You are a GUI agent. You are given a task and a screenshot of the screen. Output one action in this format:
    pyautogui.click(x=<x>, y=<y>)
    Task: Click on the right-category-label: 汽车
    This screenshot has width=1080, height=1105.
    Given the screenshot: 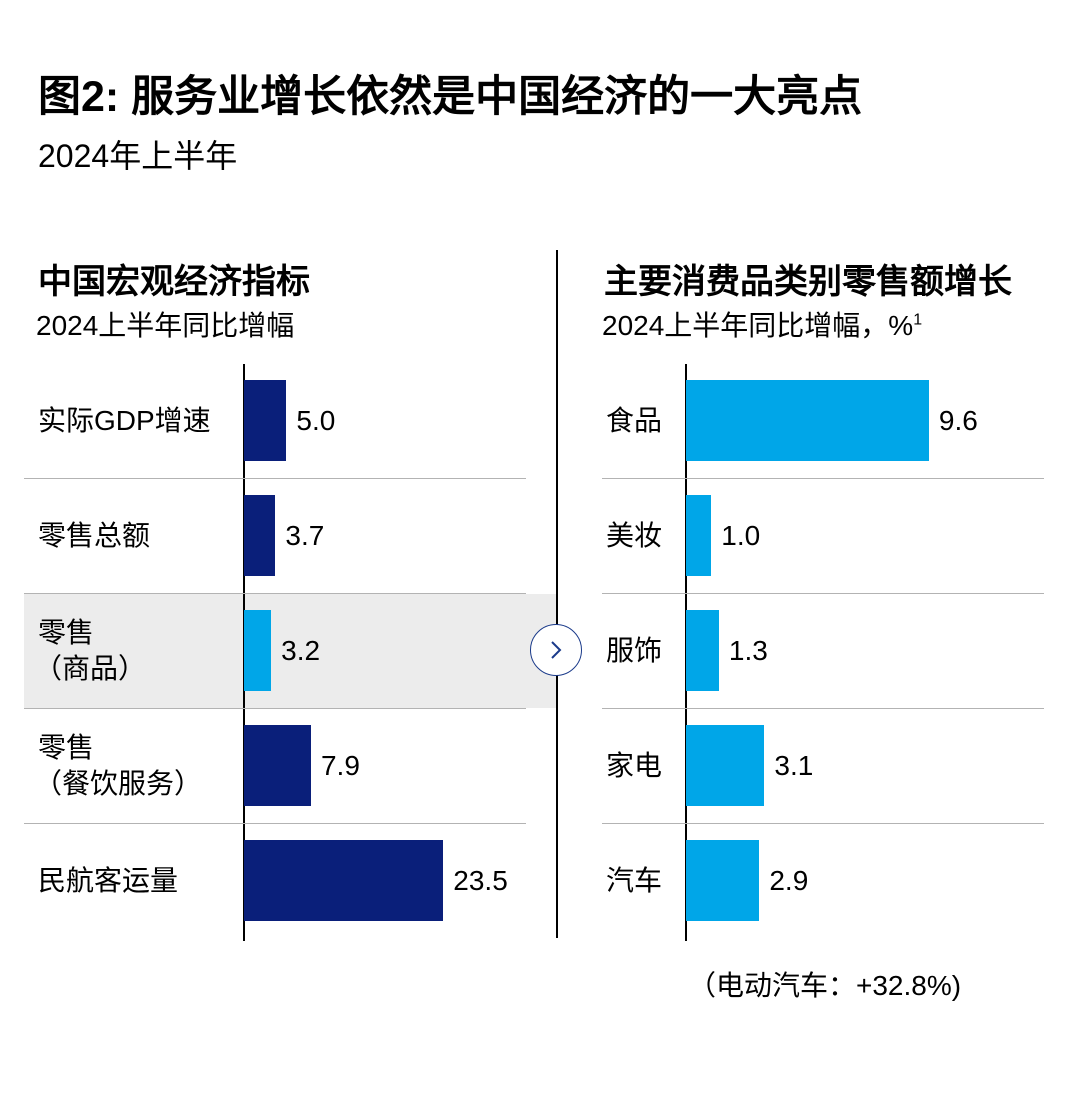 What is the action you would take?
    pyautogui.click(x=634, y=881)
    